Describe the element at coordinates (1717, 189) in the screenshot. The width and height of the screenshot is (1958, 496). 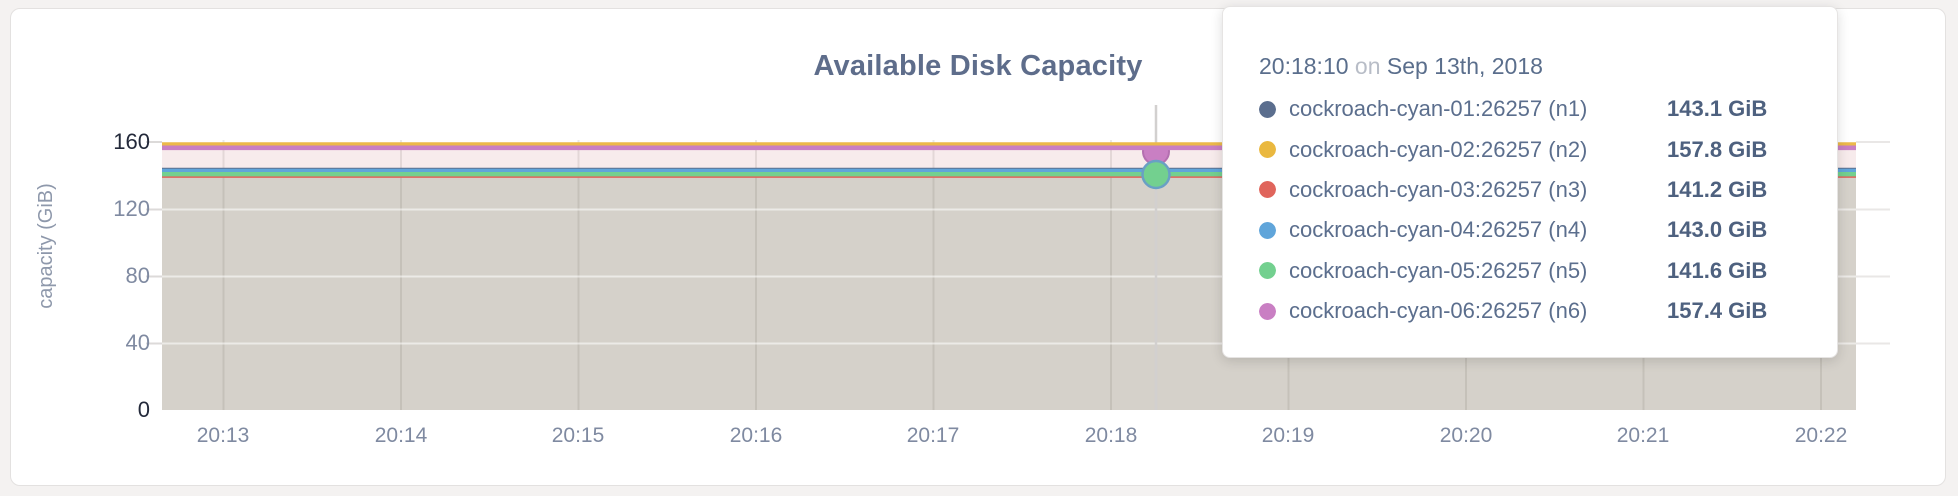
I see `series-value: 141.2 GiB` at that location.